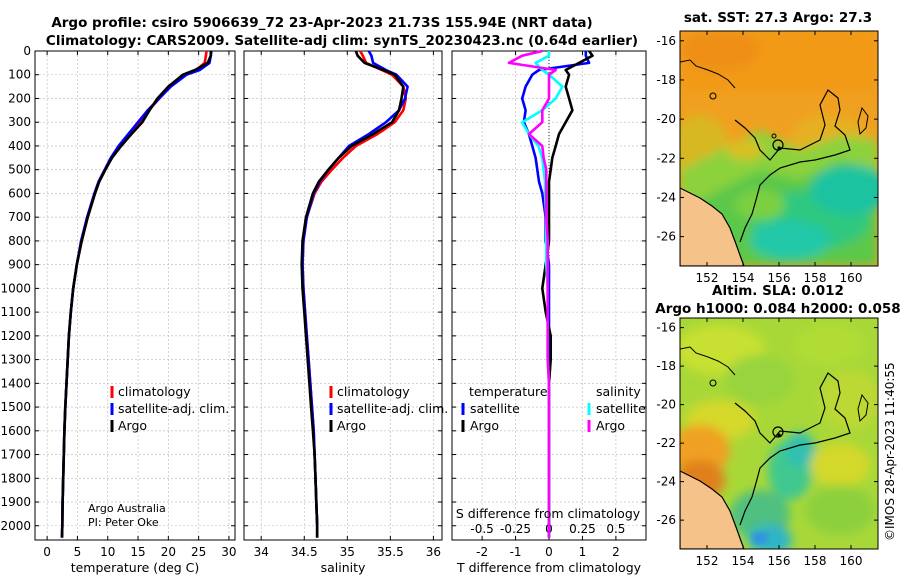 This screenshot has width=900, height=580. Describe the element at coordinates (19, 122) in the screenshot. I see `y-tick-label: 300` at that location.